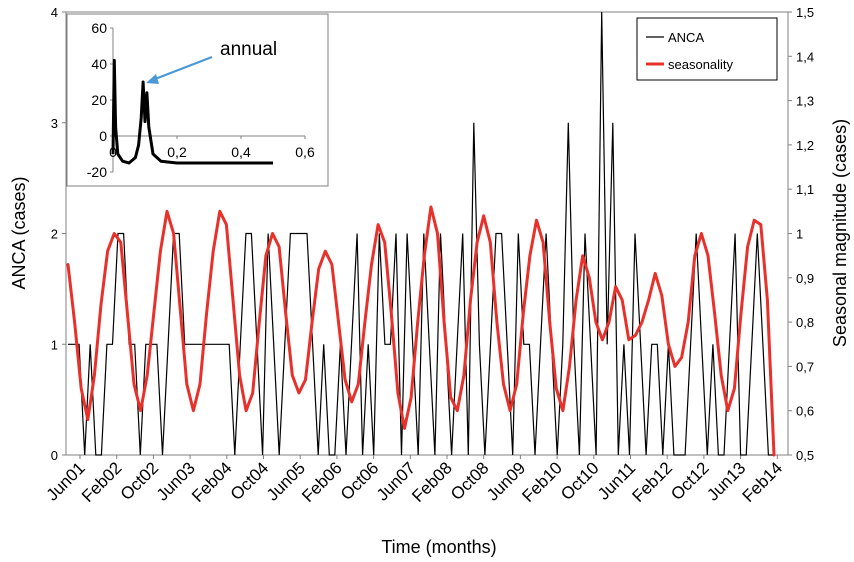 The height and width of the screenshot is (562, 854). Describe the element at coordinates (805, 366) in the screenshot. I see `right-tick-label: 0,7` at that location.